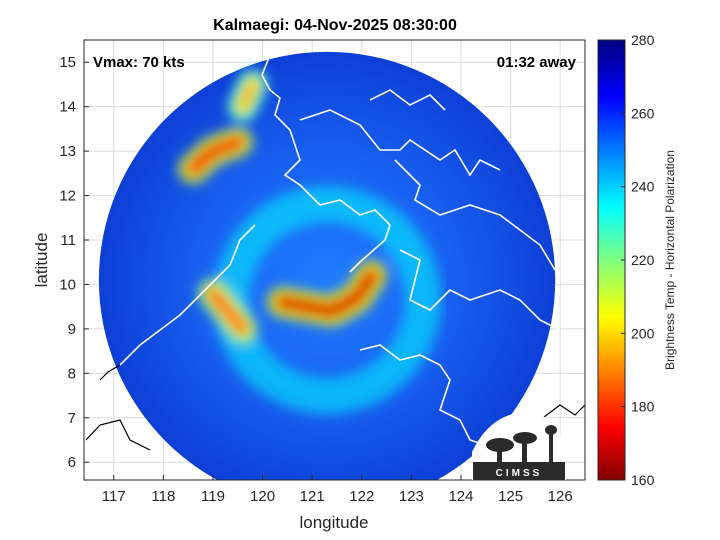  Describe the element at coordinates (67, 151) in the screenshot. I see `y-tick-label: 13` at that location.